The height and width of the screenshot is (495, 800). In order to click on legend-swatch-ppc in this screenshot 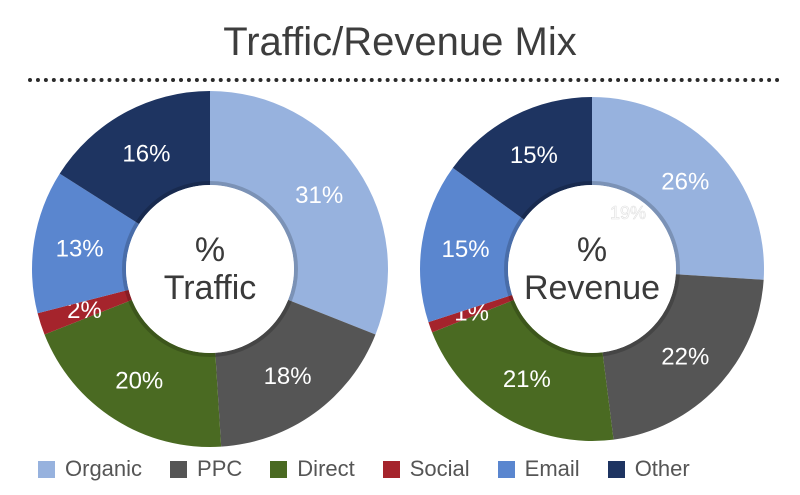, I will do `click(179, 469)`.